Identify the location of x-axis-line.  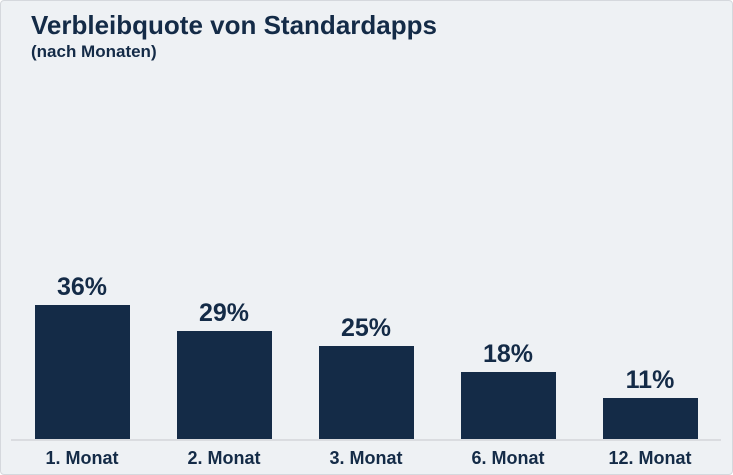
(366, 440).